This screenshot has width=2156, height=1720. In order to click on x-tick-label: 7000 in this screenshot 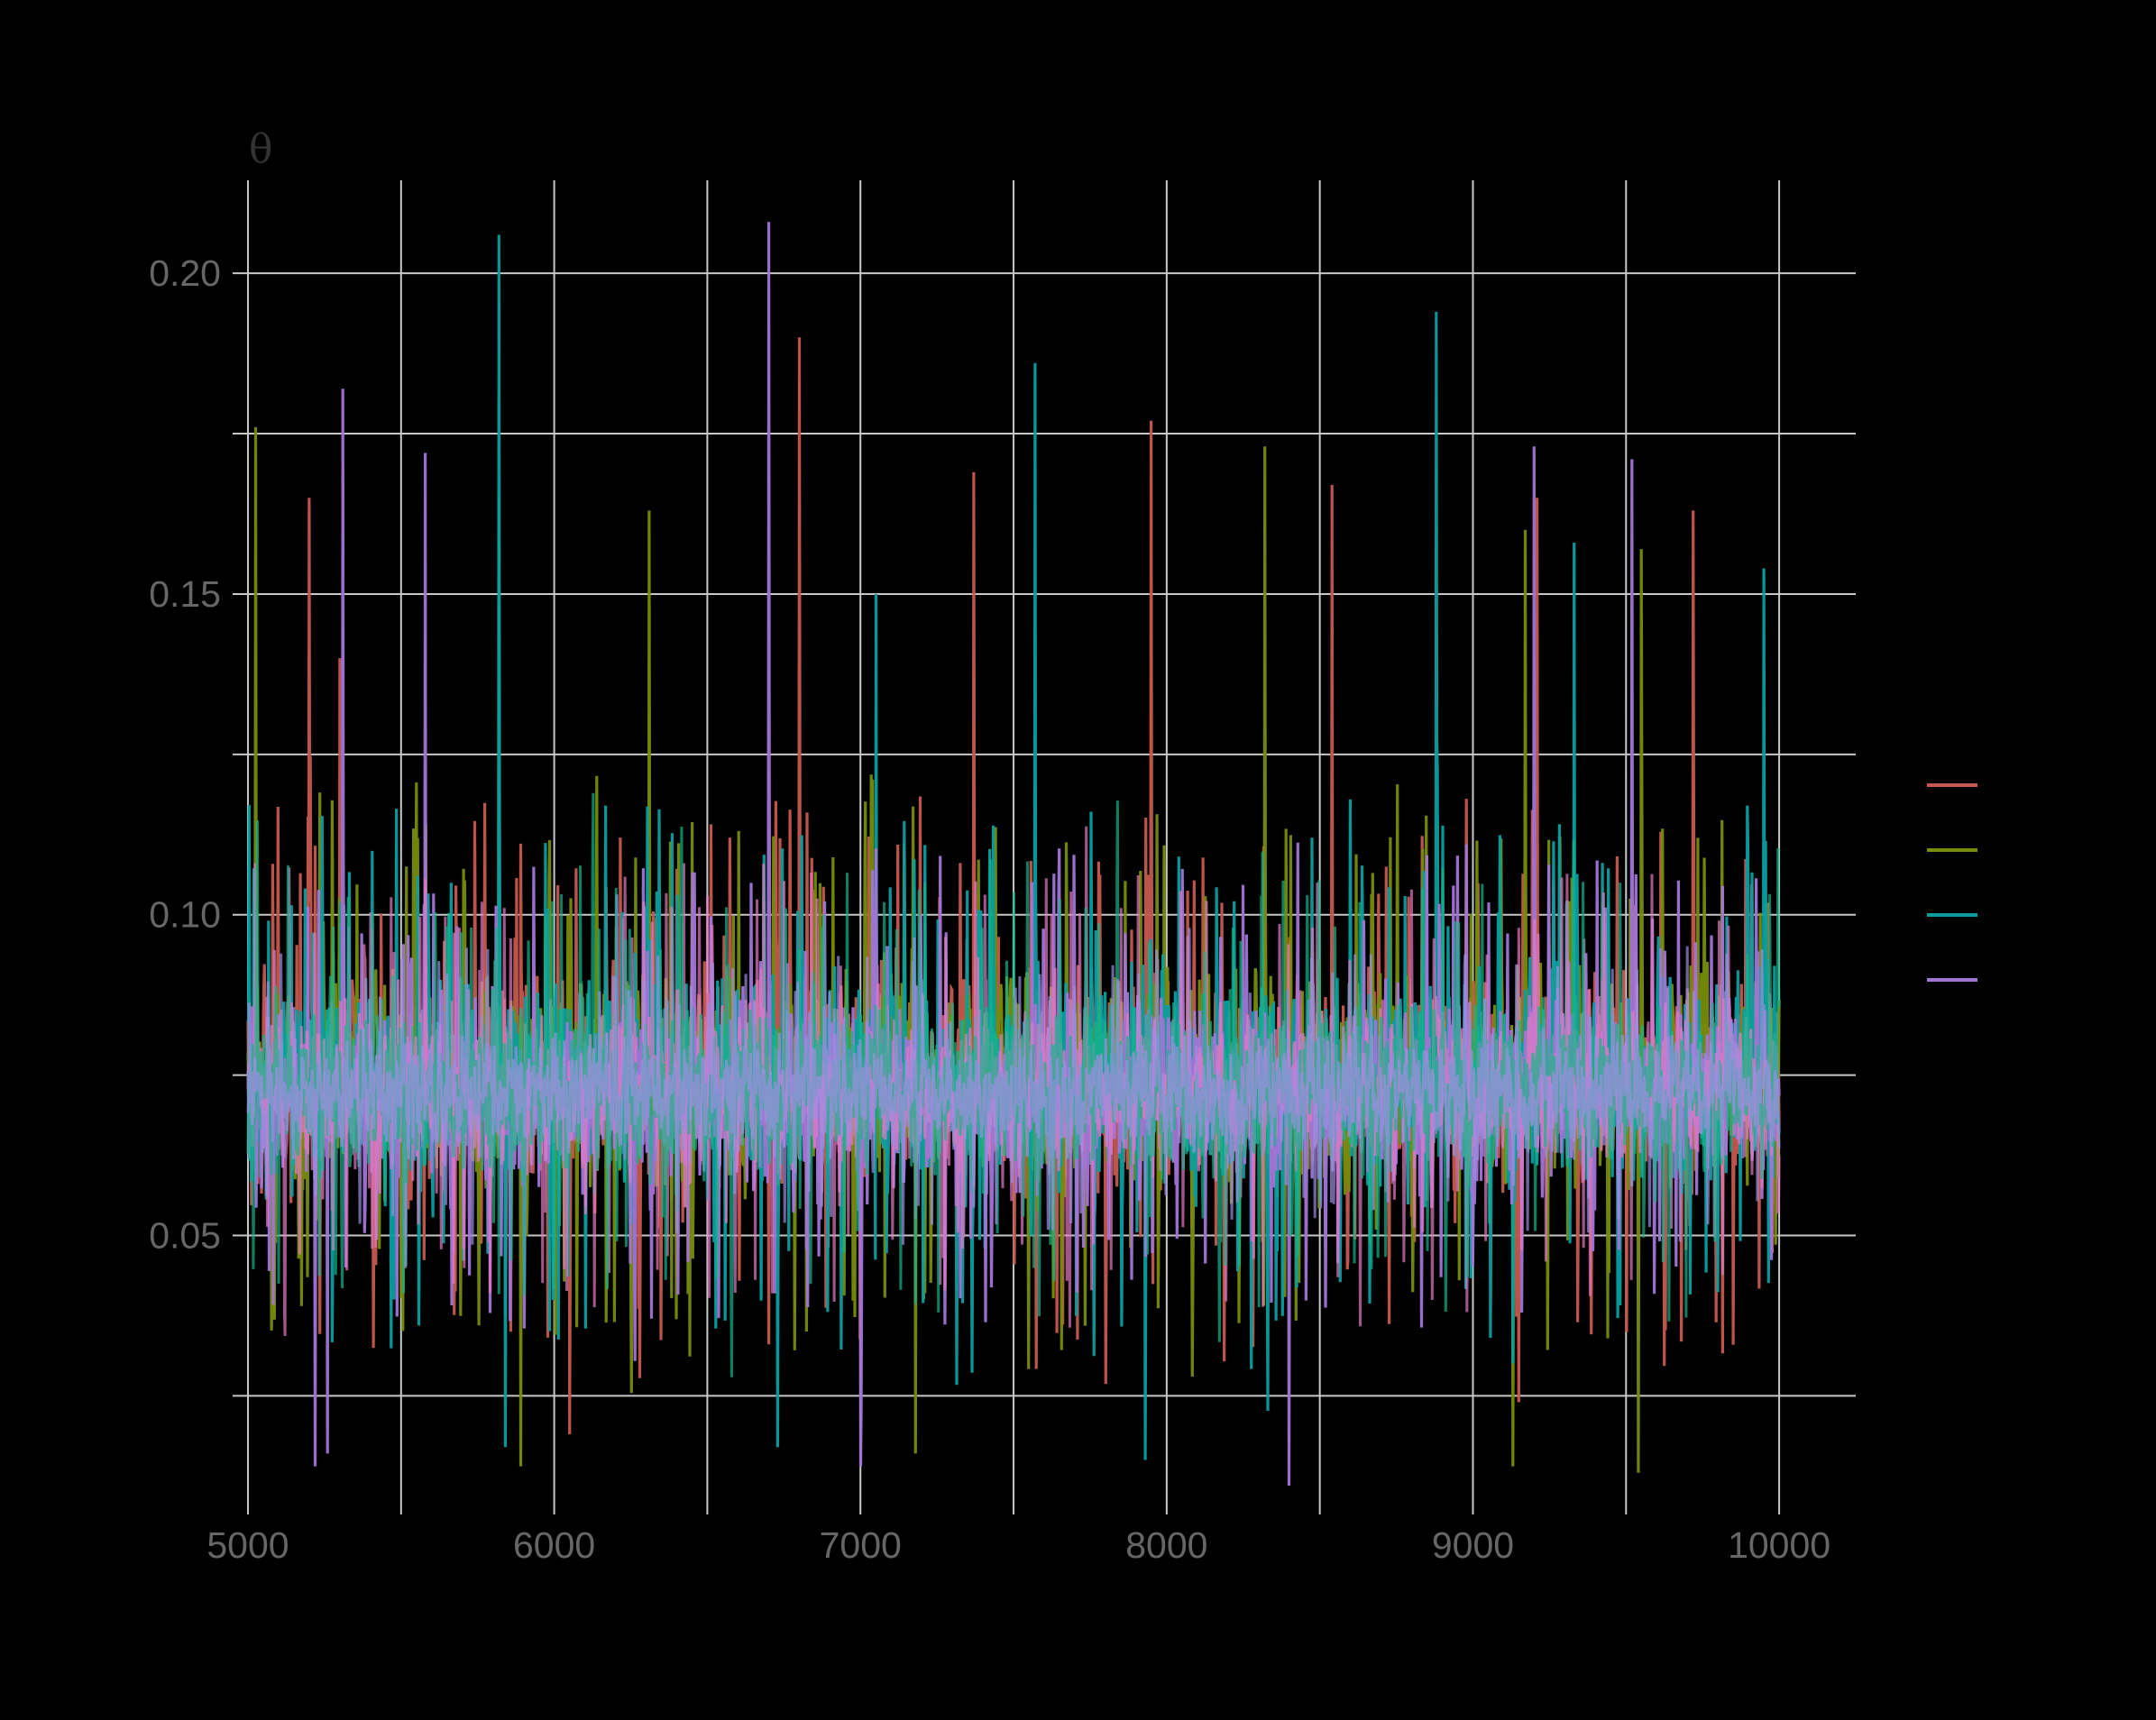, I will do `click(861, 1545)`.